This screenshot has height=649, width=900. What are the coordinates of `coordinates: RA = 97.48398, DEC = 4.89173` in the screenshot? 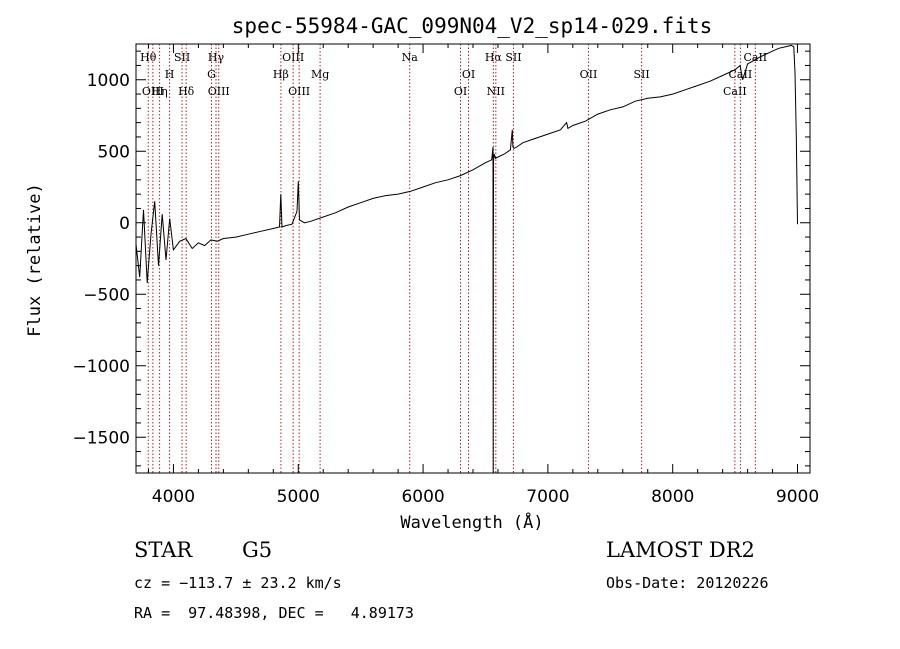 It's located at (274, 613).